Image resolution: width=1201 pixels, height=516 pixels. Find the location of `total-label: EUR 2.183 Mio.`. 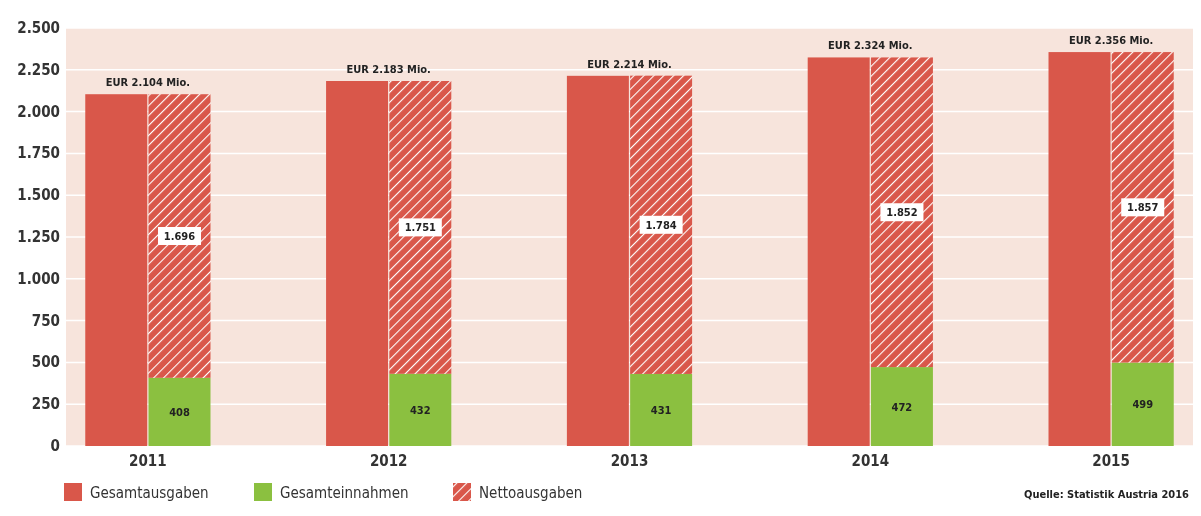

total-label: EUR 2.183 Mio. is located at coordinates (388, 69).